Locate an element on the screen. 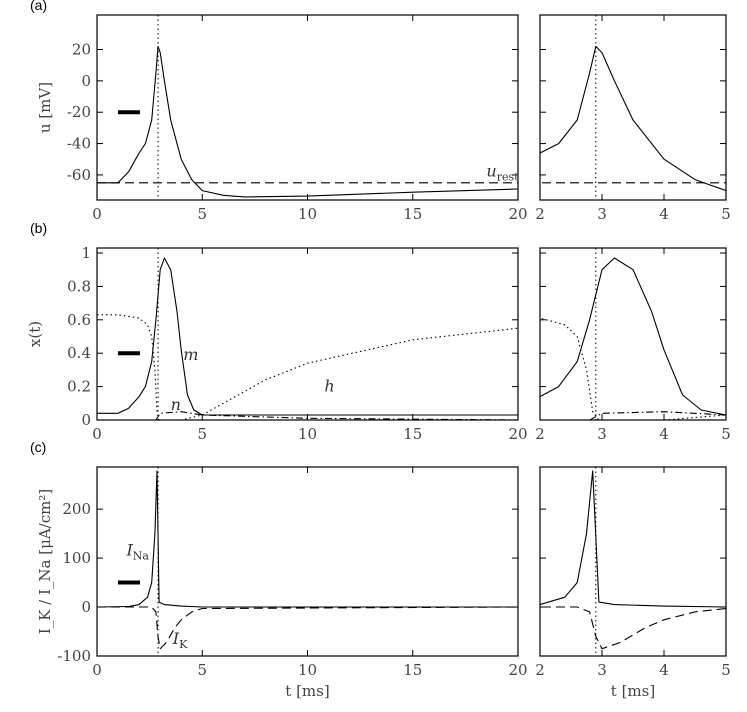  y-axis-label: u [mV] is located at coordinates (45, 107).